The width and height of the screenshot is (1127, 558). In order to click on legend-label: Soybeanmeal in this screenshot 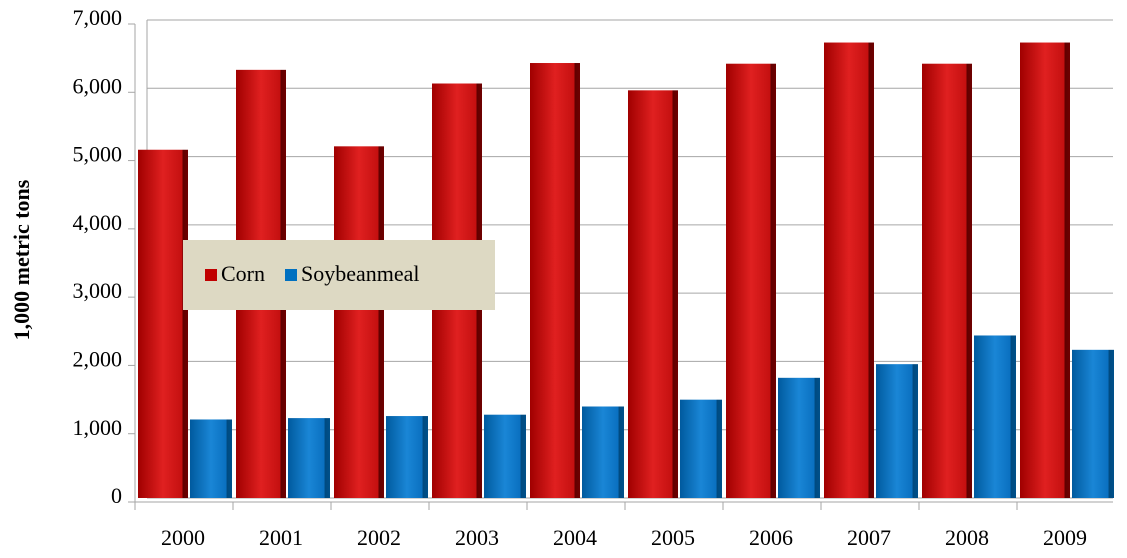, I will do `click(360, 273)`.